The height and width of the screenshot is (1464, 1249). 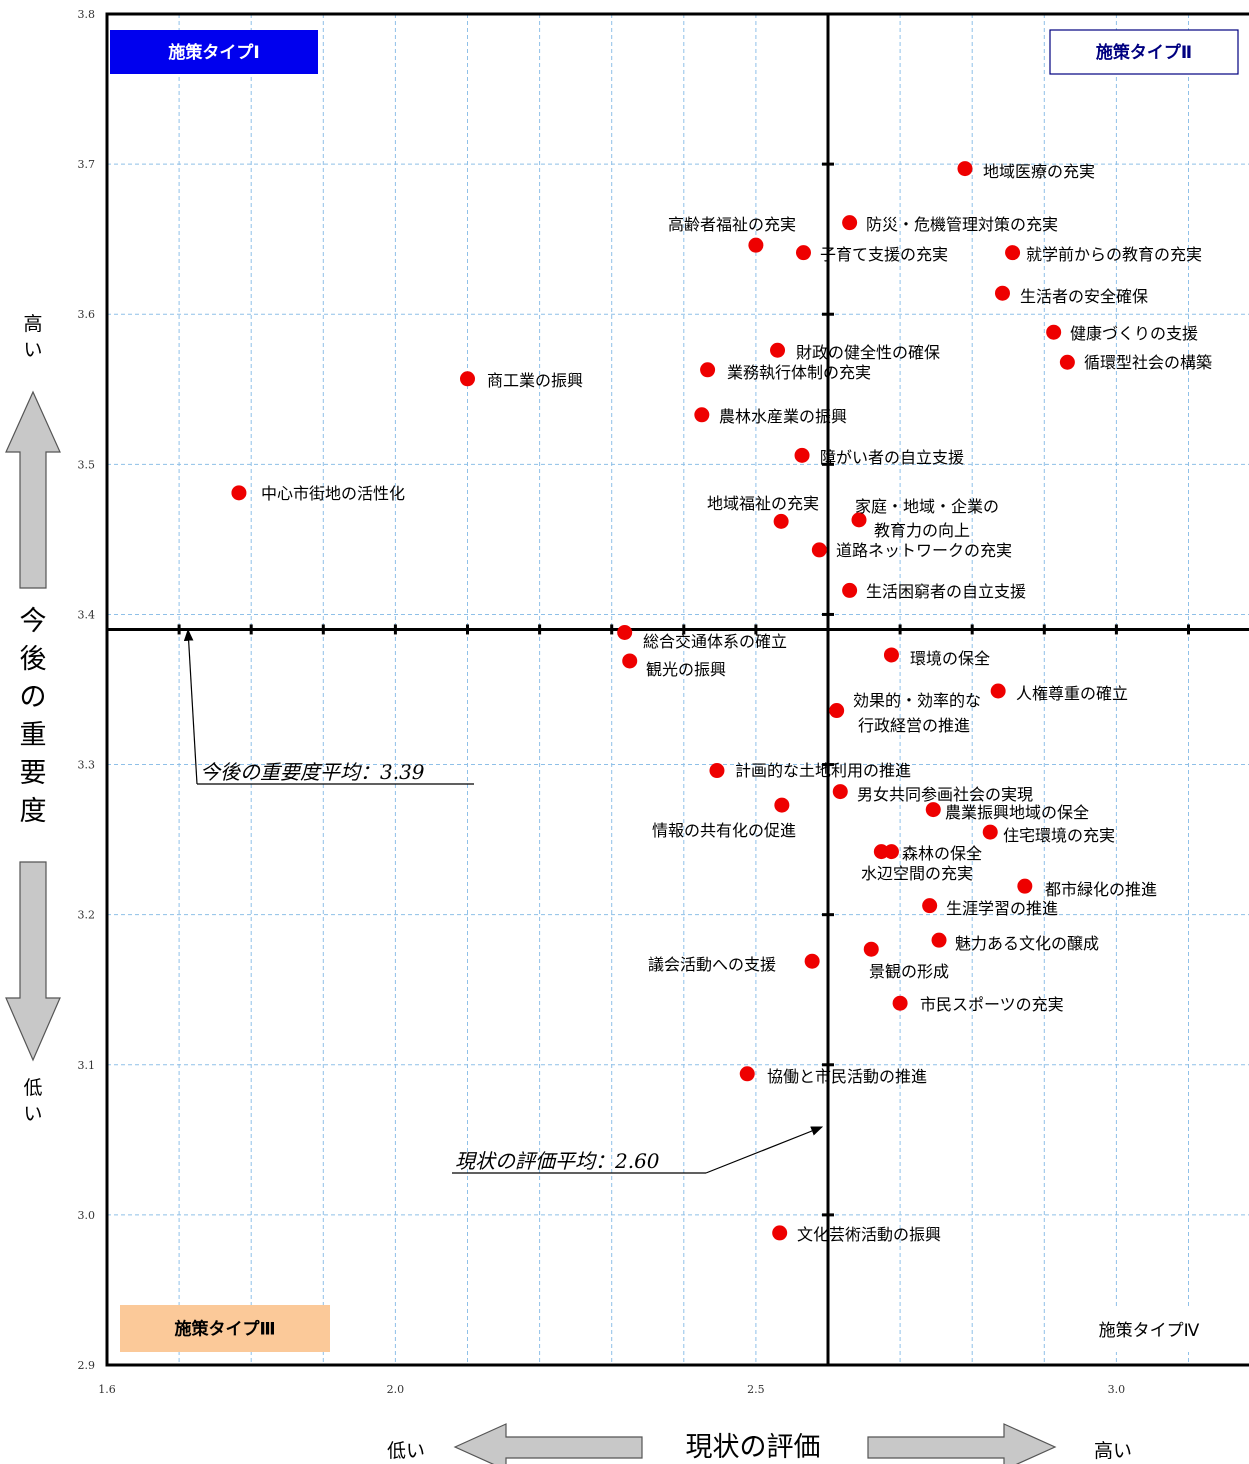 What do you see at coordinates (548, 1443) in the screenshot?
I see `arrow-left-icon` at bounding box center [548, 1443].